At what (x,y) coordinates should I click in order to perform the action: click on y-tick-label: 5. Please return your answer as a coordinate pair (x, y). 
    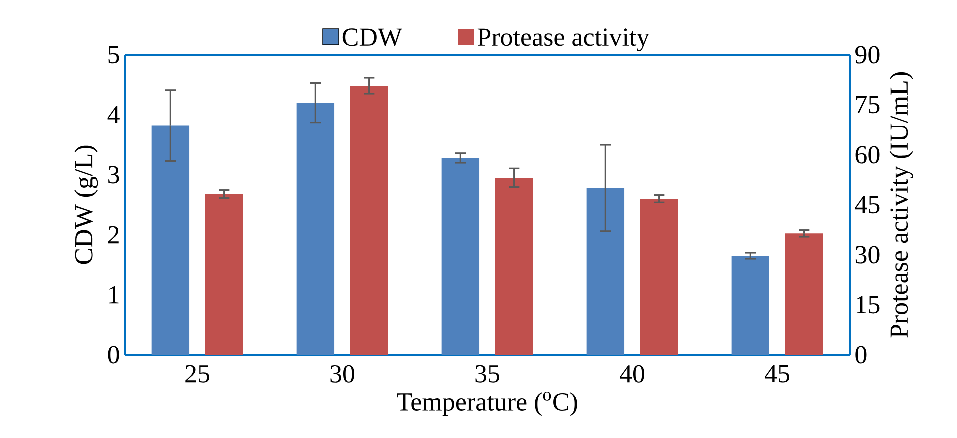
    Looking at the image, I should click on (114, 55).